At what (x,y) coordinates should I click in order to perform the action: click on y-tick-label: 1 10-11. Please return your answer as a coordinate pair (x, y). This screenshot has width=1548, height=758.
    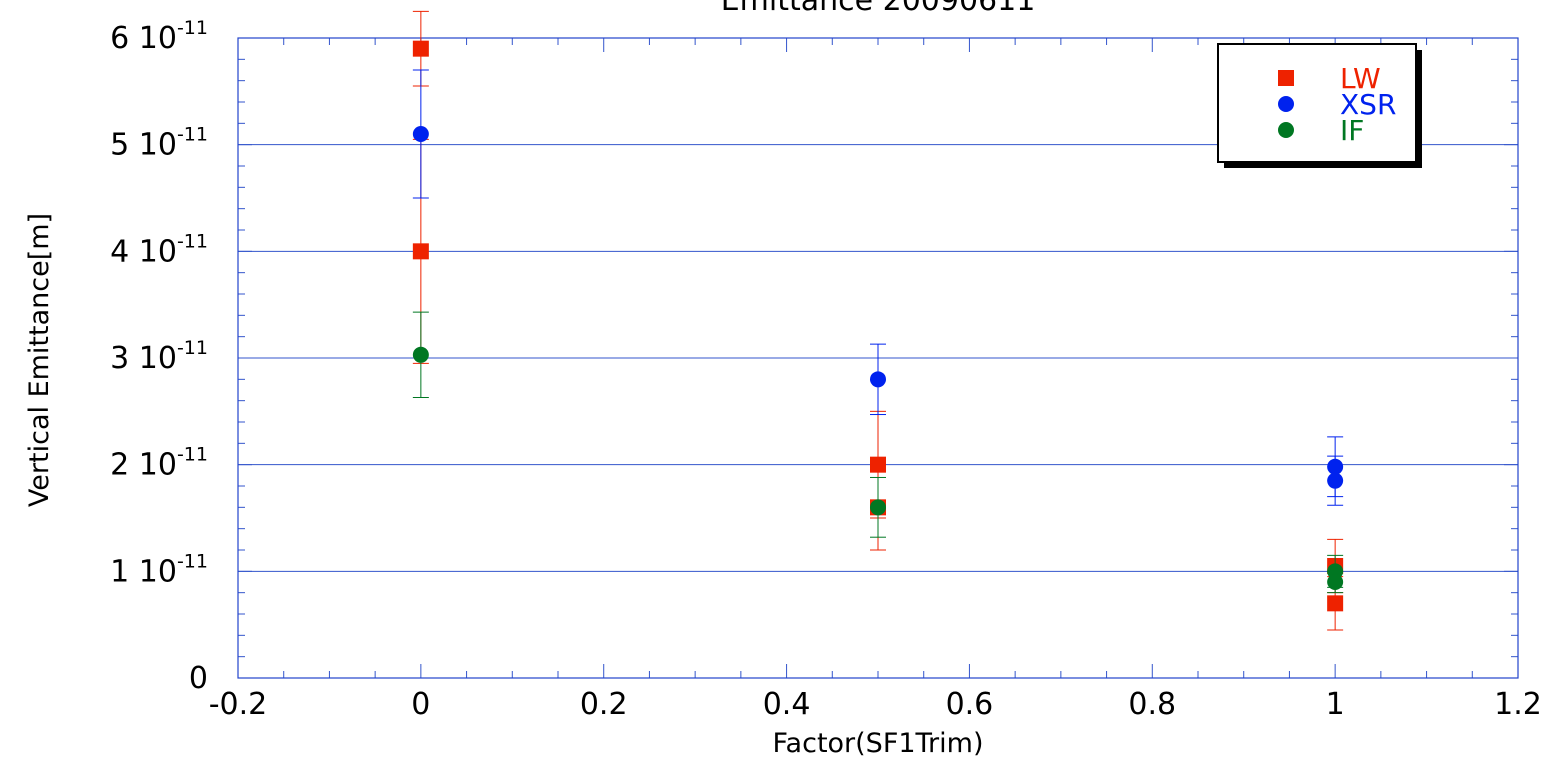
    Looking at the image, I should click on (159, 569).